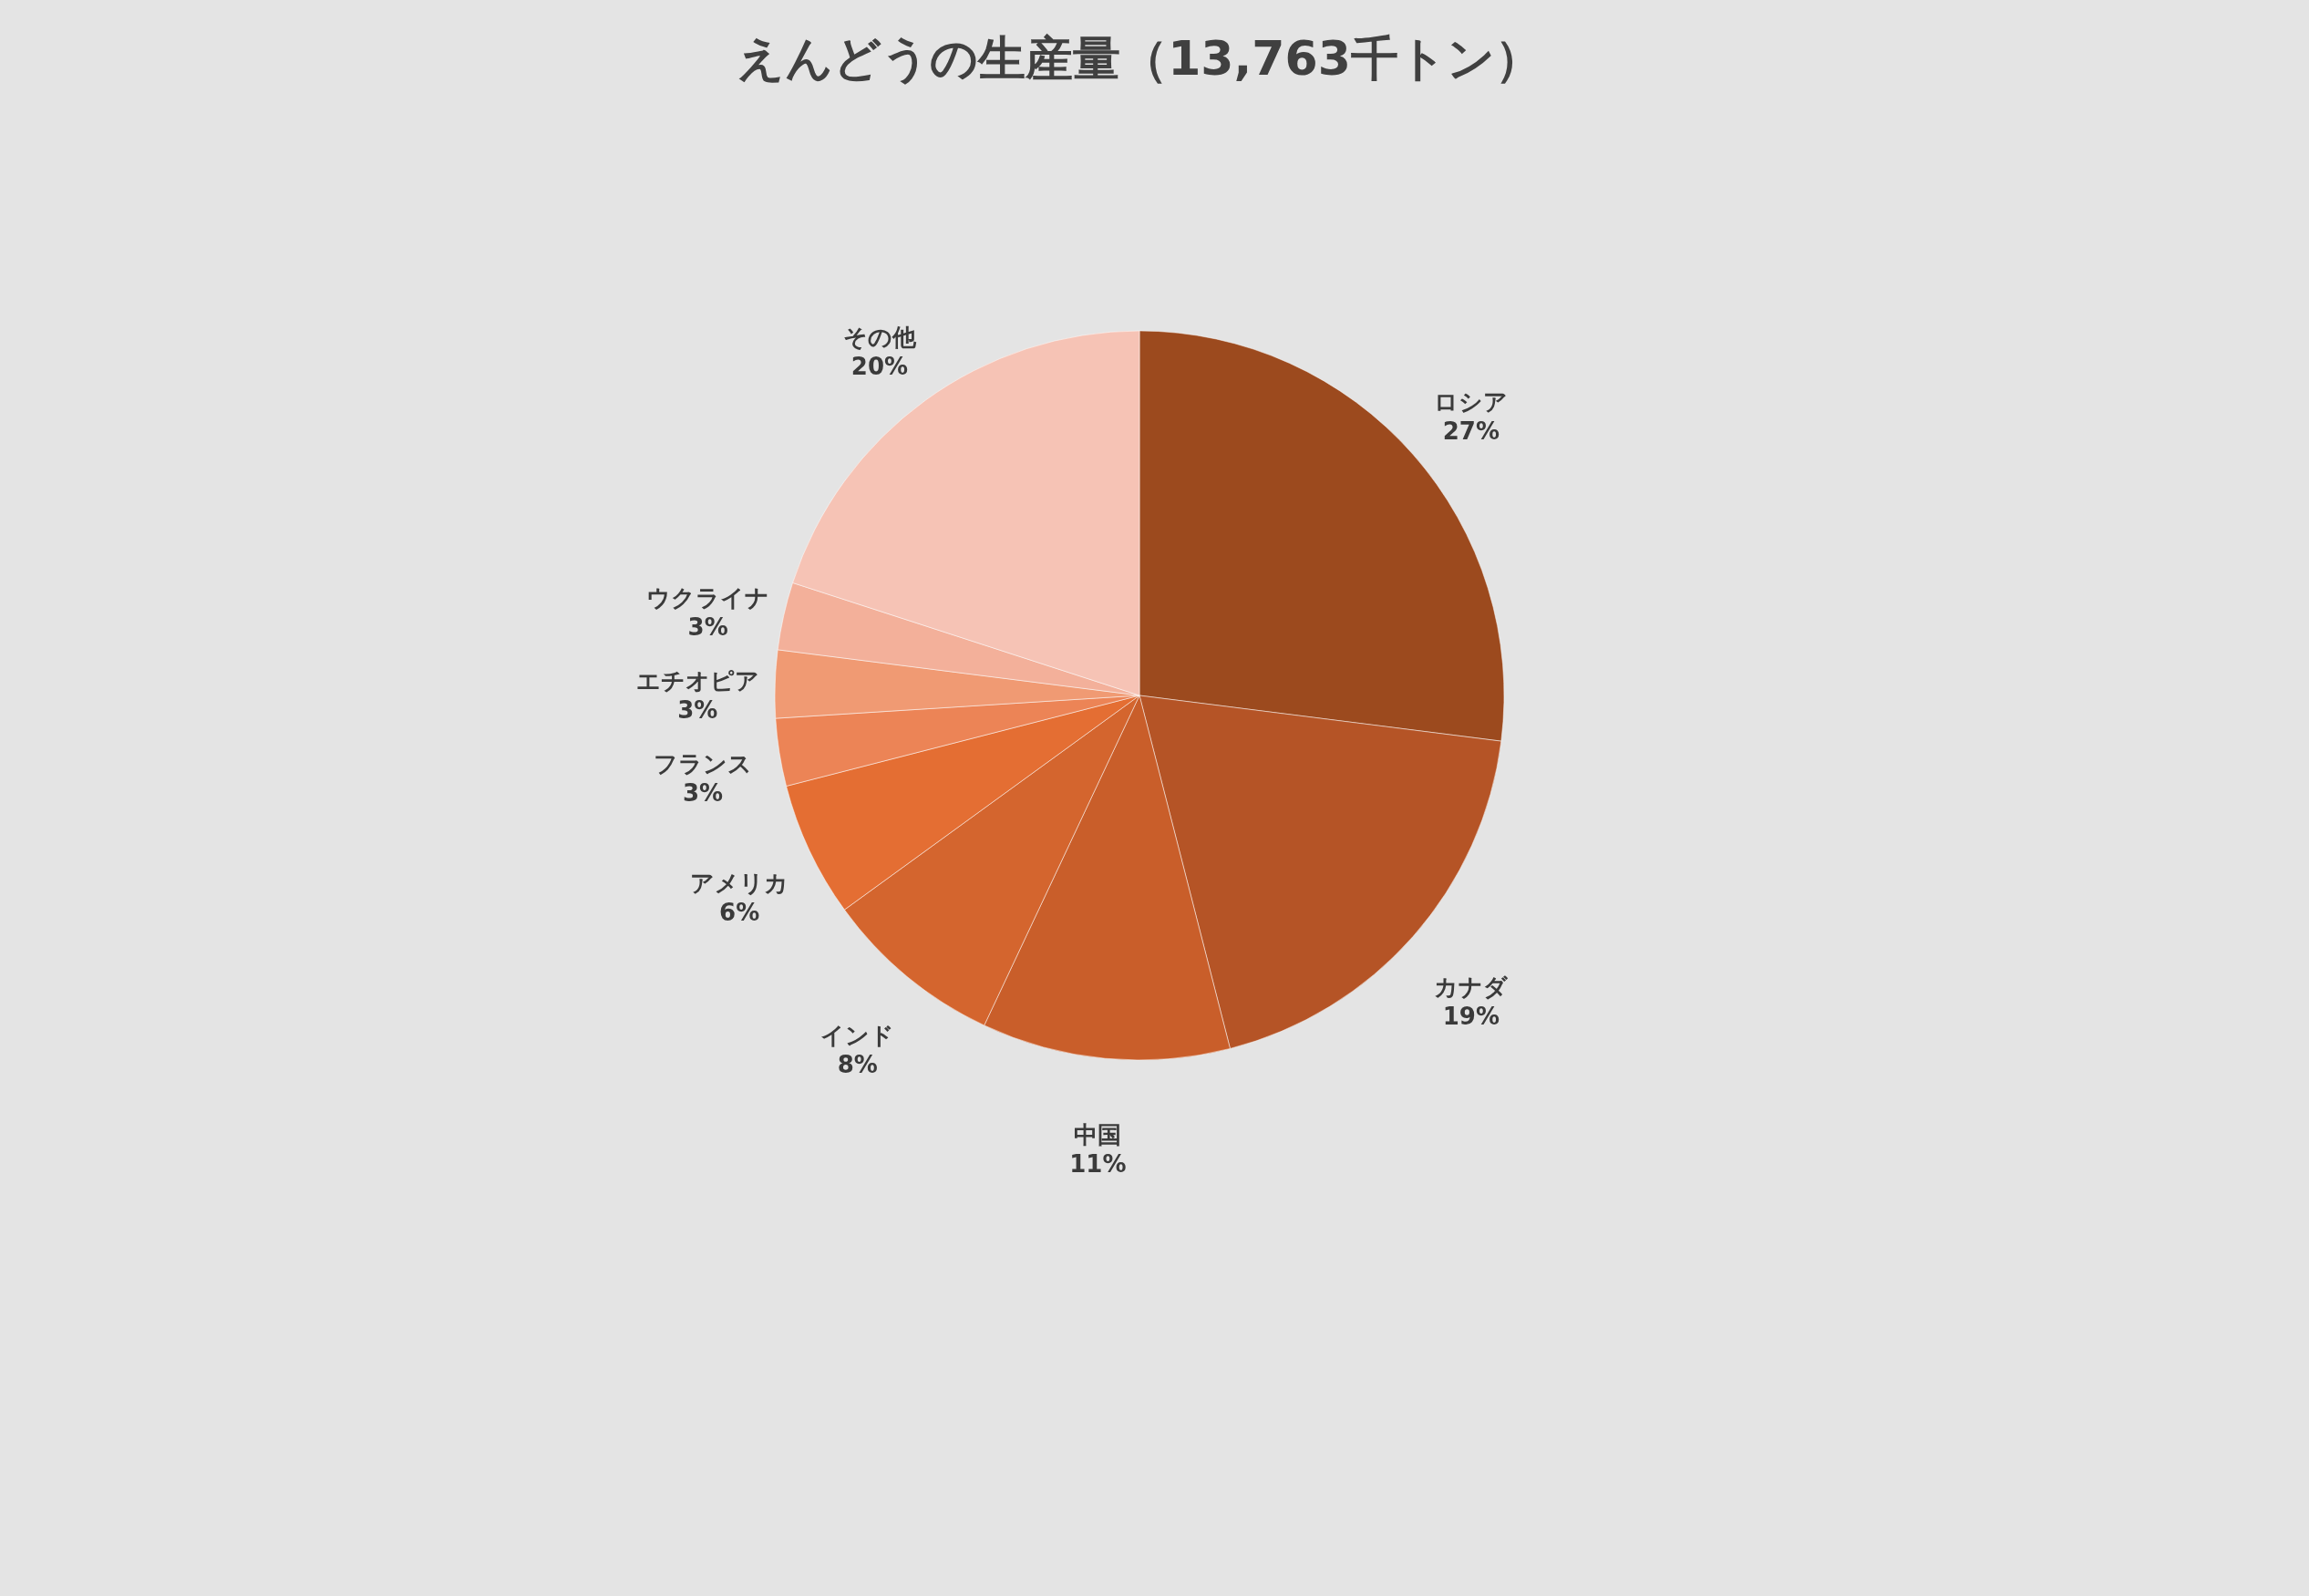 The image size is (2309, 1596). I want to click on data-label: 20%, so click(879, 366).